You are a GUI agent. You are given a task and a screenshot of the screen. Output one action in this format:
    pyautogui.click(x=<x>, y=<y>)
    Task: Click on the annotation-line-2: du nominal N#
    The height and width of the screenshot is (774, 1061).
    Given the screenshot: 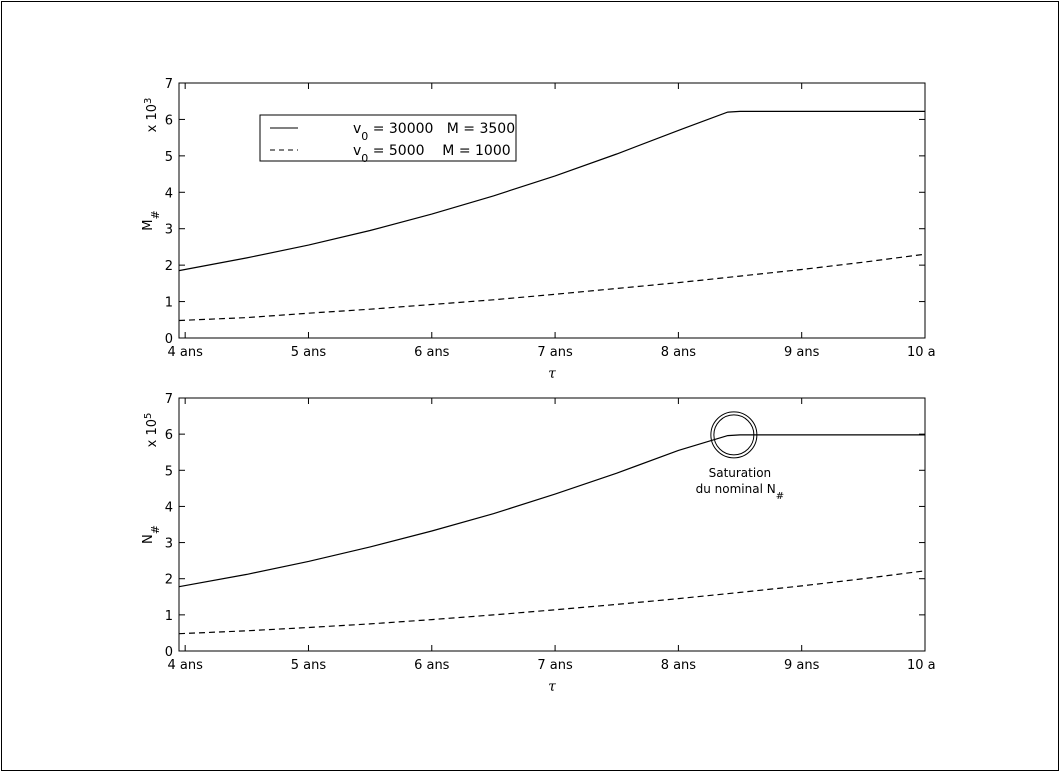 What is the action you would take?
    pyautogui.click(x=740, y=492)
    